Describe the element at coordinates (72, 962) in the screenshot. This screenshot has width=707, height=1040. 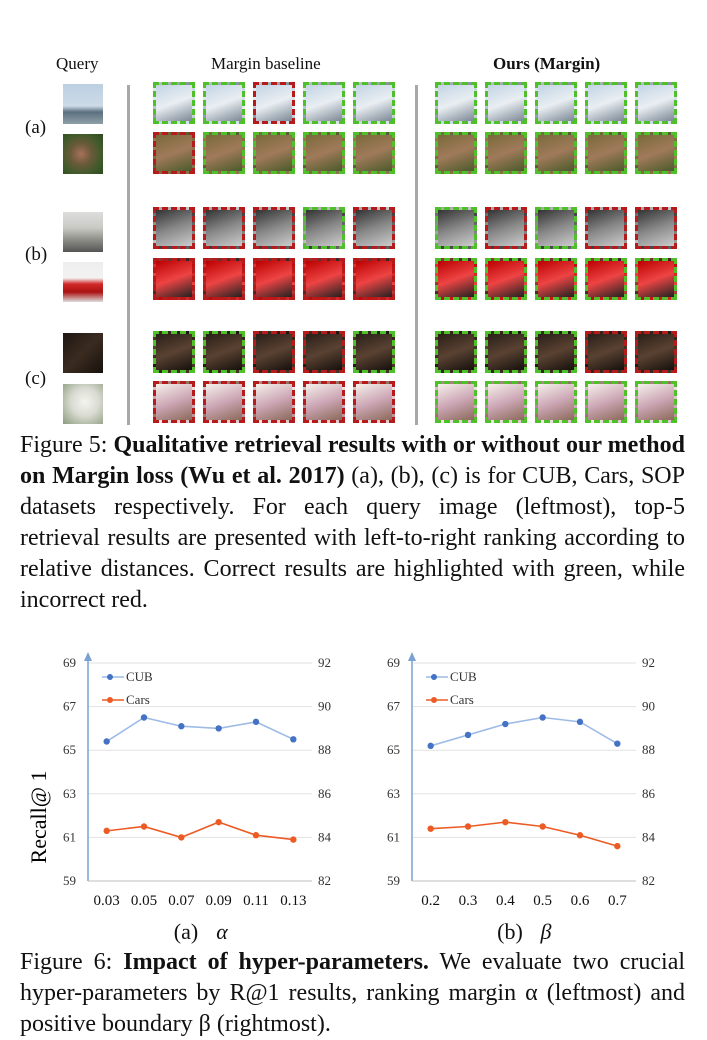
I see `figure-6-caption-prefix: Figure 6:` at that location.